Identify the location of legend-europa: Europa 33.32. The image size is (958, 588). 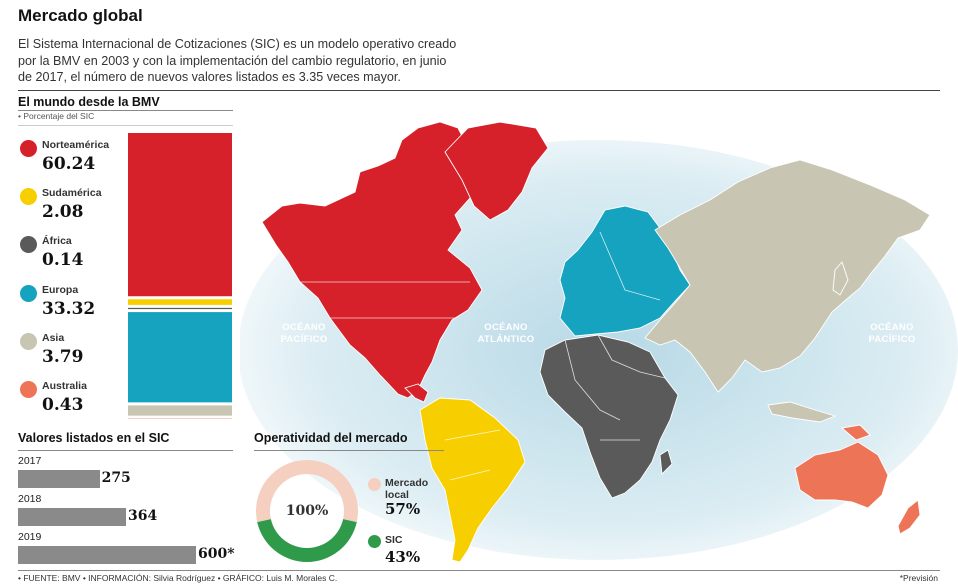
(73, 305).